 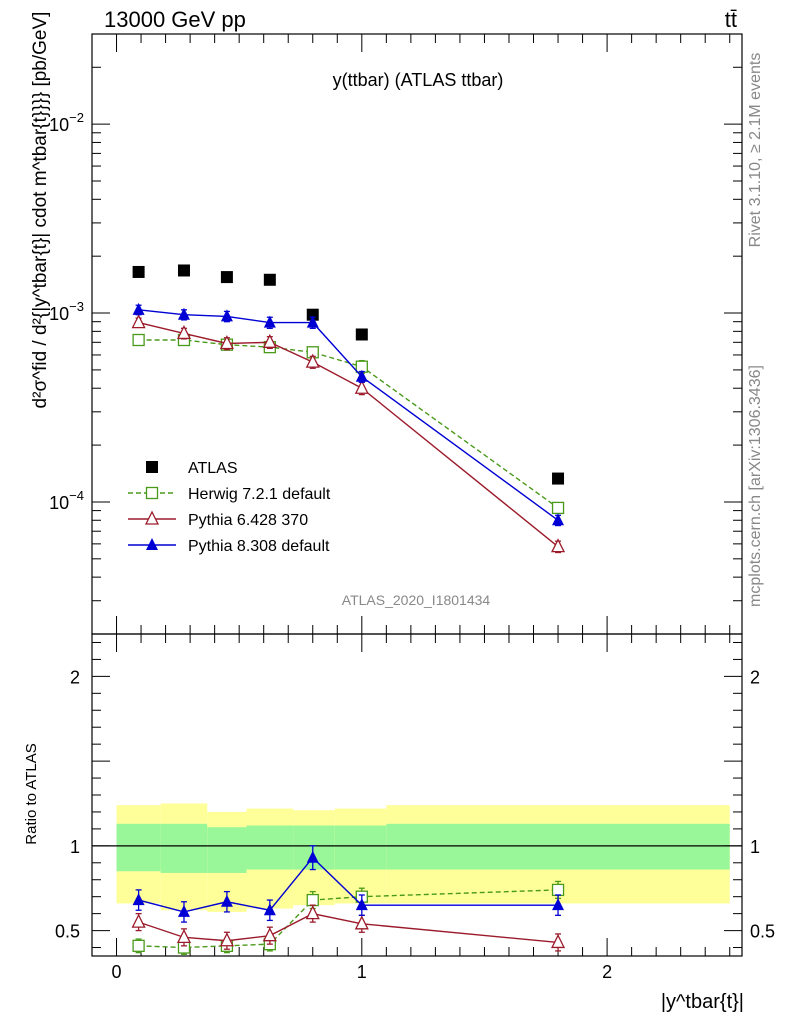 What do you see at coordinates (175, 19) in the screenshot?
I see `energy-label: 13000 GeV pp` at bounding box center [175, 19].